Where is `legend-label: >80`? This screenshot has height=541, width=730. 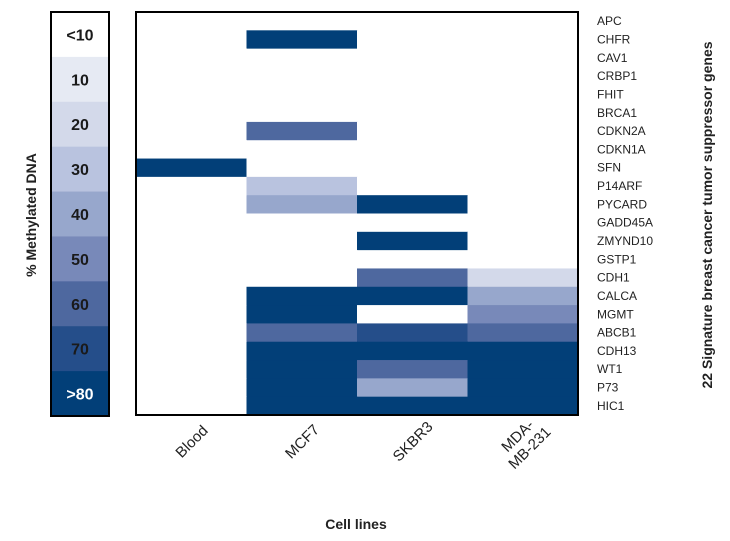 legend-label: >80 is located at coordinates (79, 395).